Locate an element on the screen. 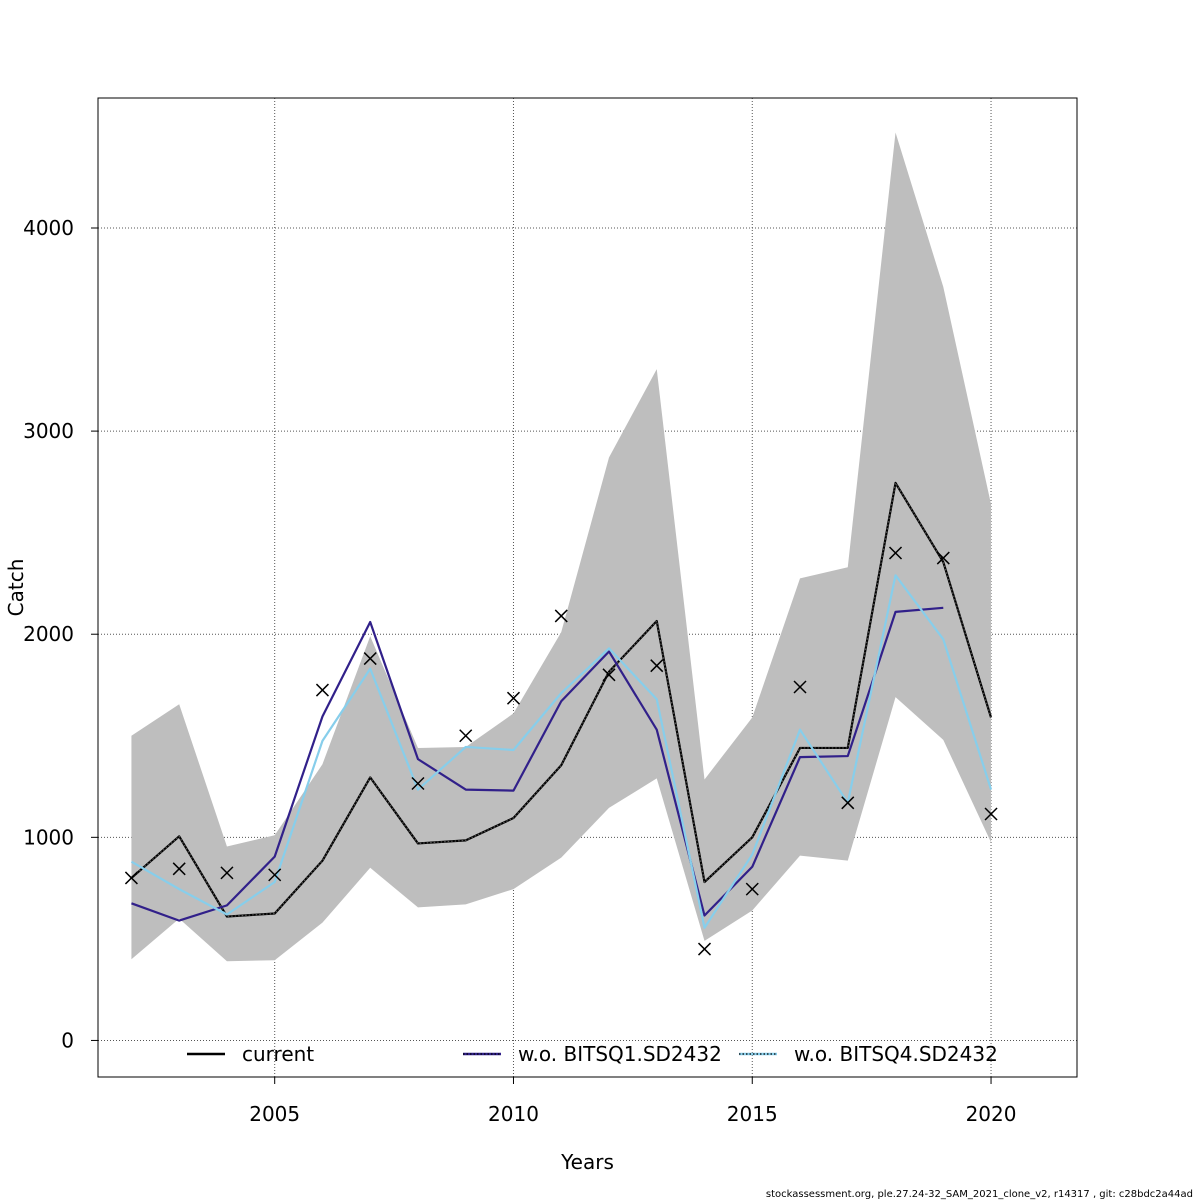 Image resolution: width=1200 pixels, height=1200 pixels. legend-item-current: current is located at coordinates (250, 1054).